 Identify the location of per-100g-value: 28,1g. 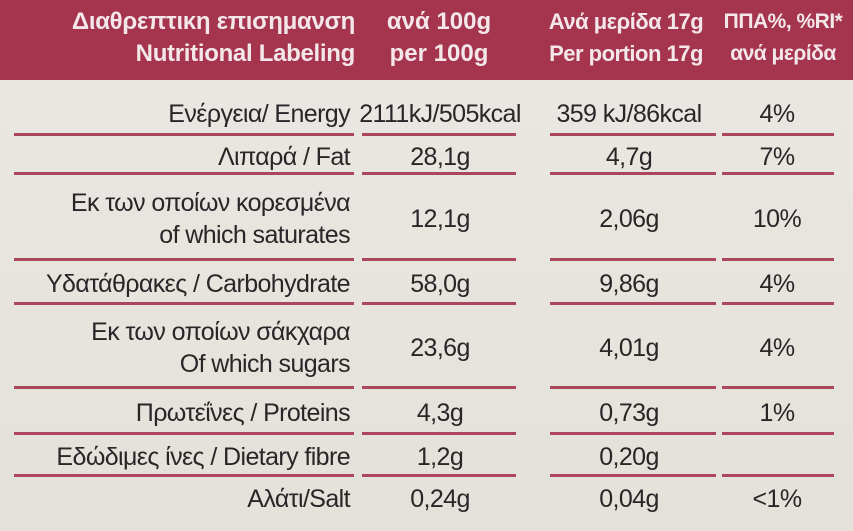
(440, 157).